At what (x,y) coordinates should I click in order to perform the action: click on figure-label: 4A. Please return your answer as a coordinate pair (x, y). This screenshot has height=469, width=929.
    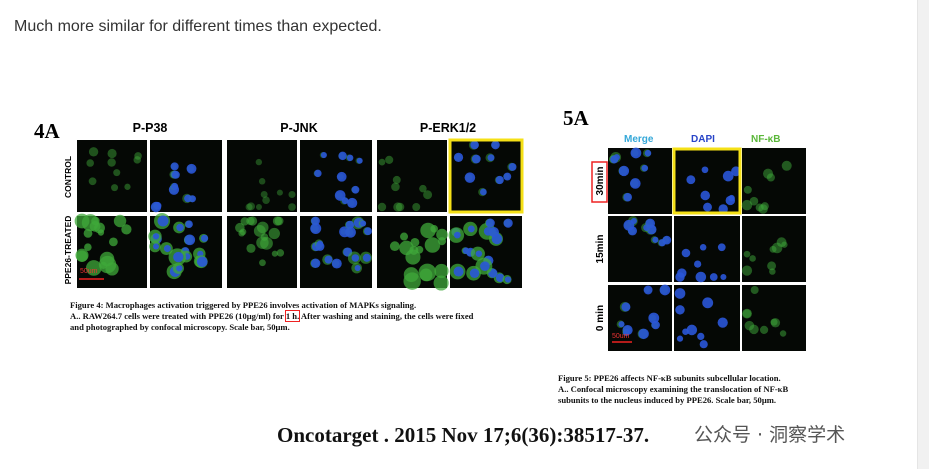
    Looking at the image, I should click on (47, 131).